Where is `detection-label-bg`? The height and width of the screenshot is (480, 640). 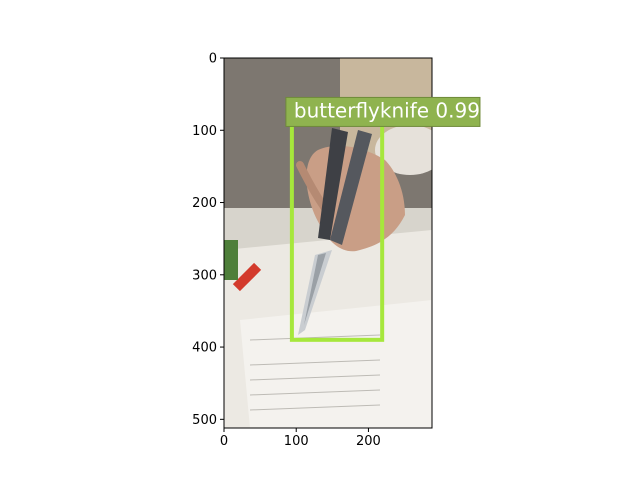 detection-label-bg is located at coordinates (383, 111).